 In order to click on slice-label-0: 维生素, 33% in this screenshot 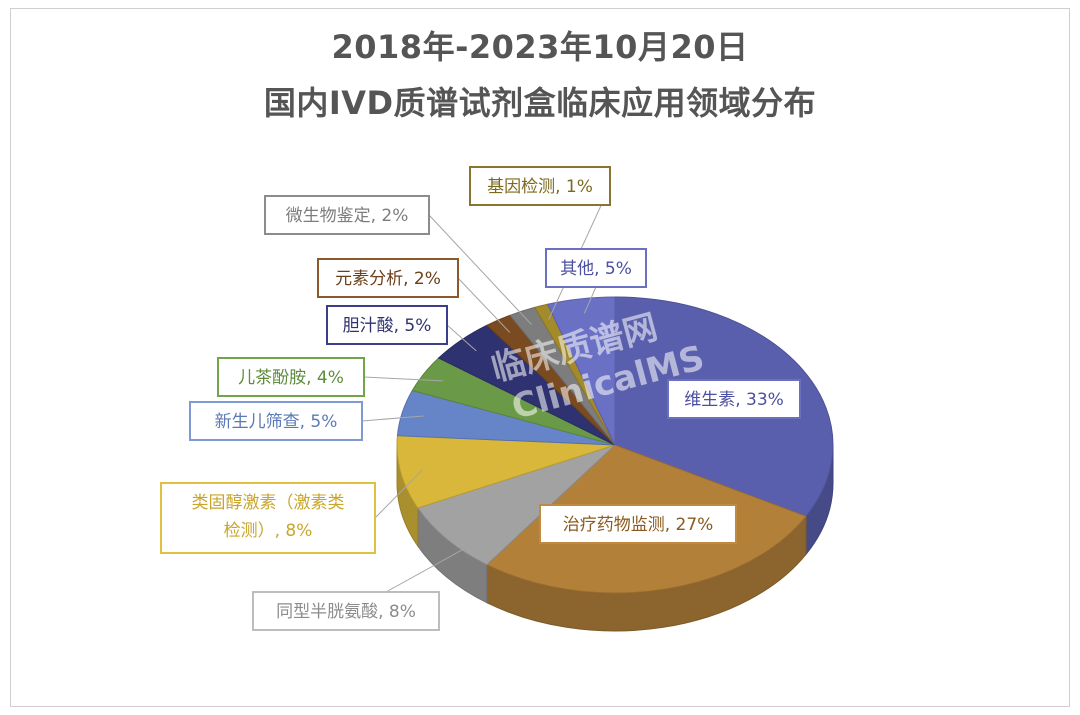, I will do `click(734, 399)`.